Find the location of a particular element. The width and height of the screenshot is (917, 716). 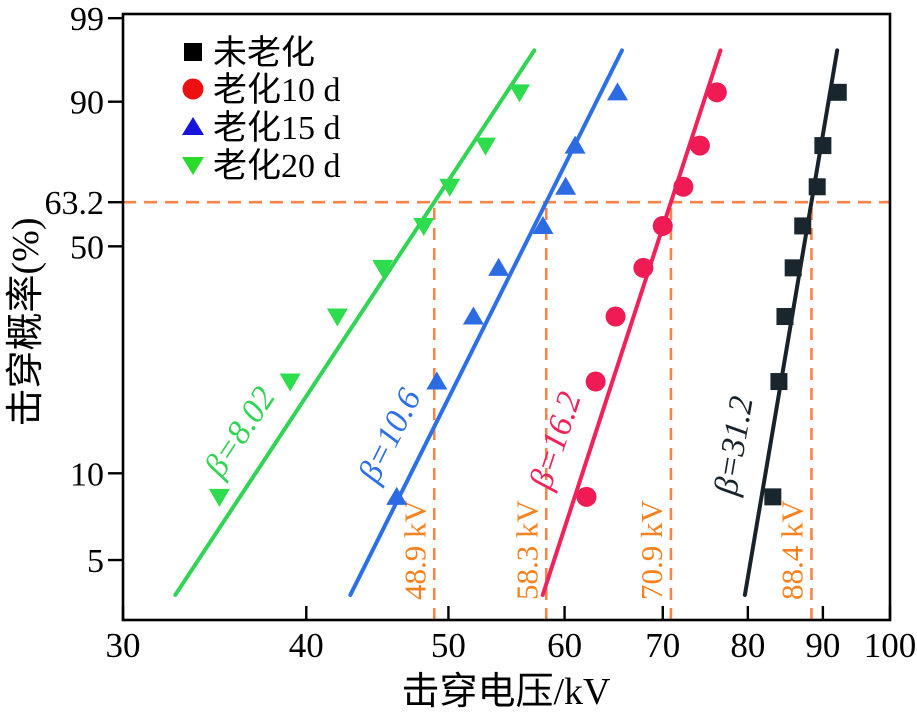

kv-label-58.3: 58.3 kV is located at coordinates (526, 550).